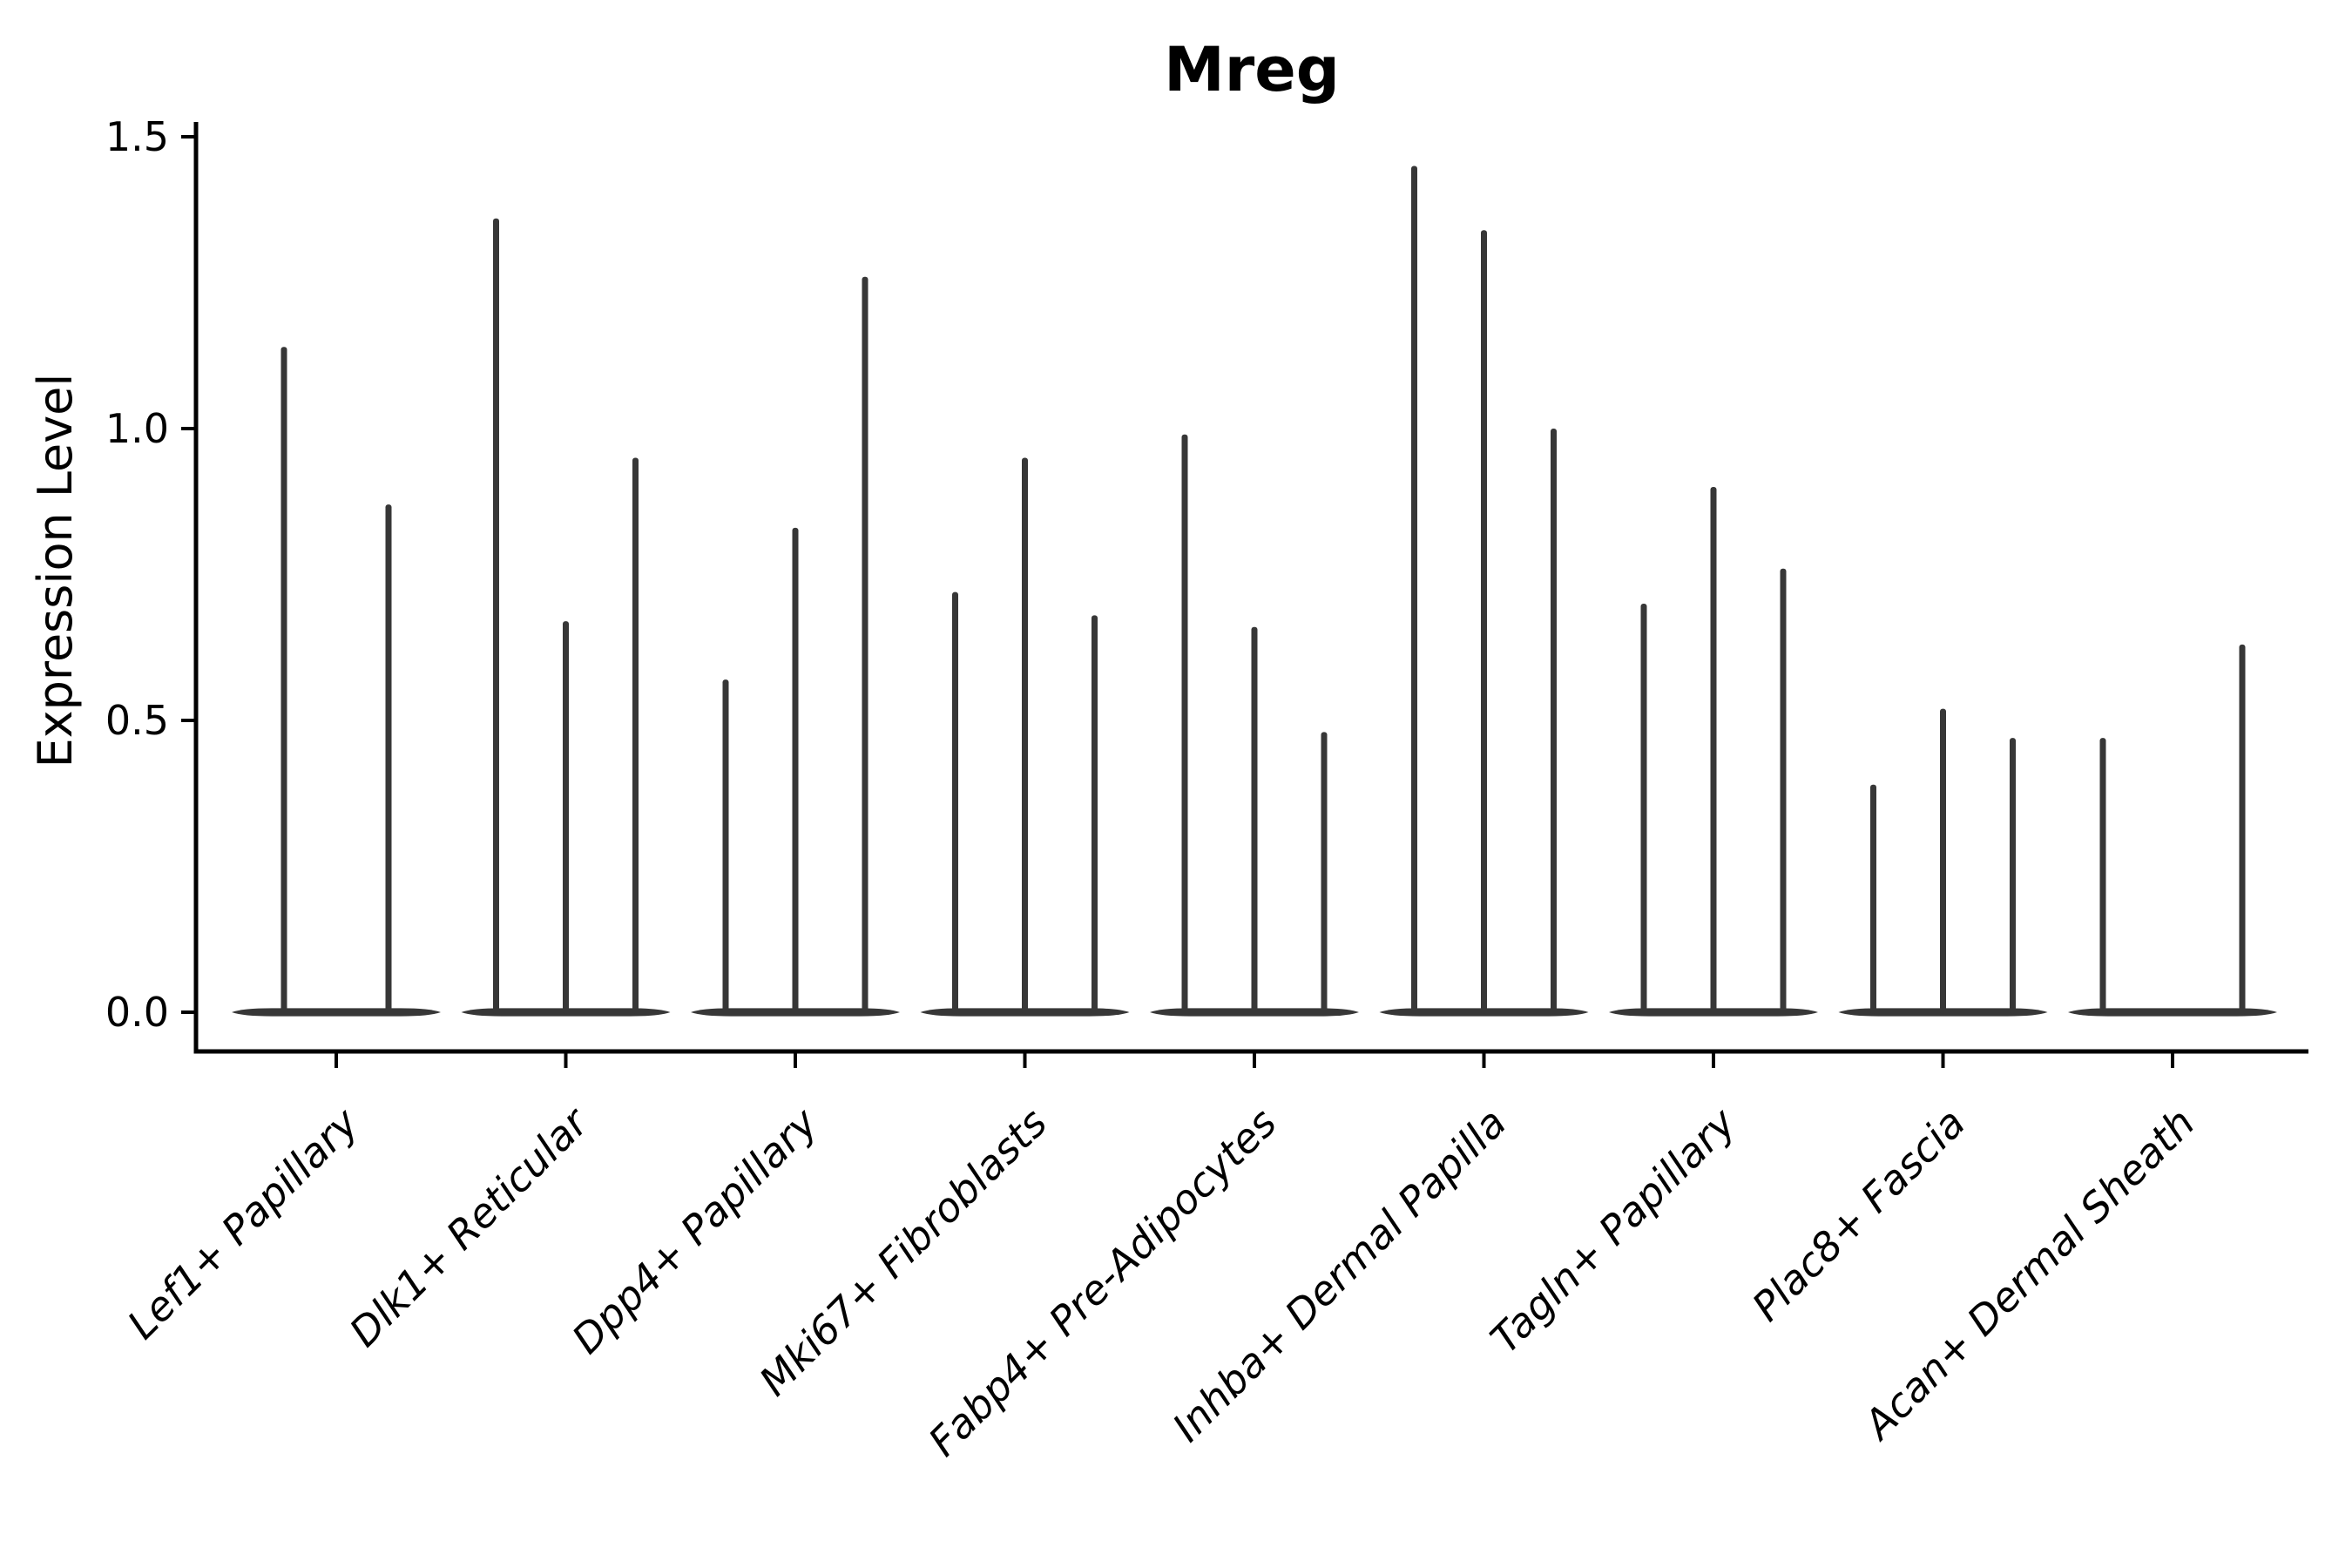 The height and width of the screenshot is (1568, 2352). I want to click on x-tick-label: Dlk1+ Reticular, so click(470, 1226).